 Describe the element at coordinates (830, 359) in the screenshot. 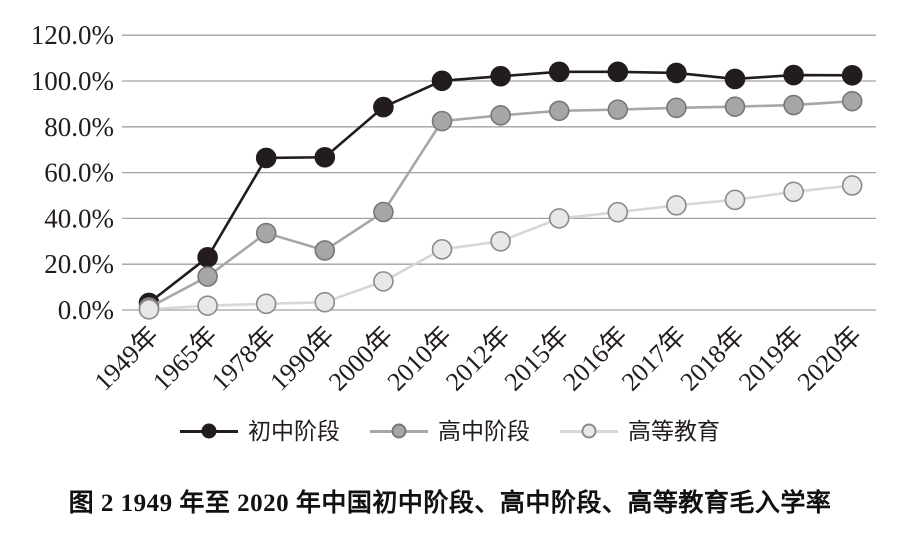

I see `x-axis-tick-label: 2020年` at that location.